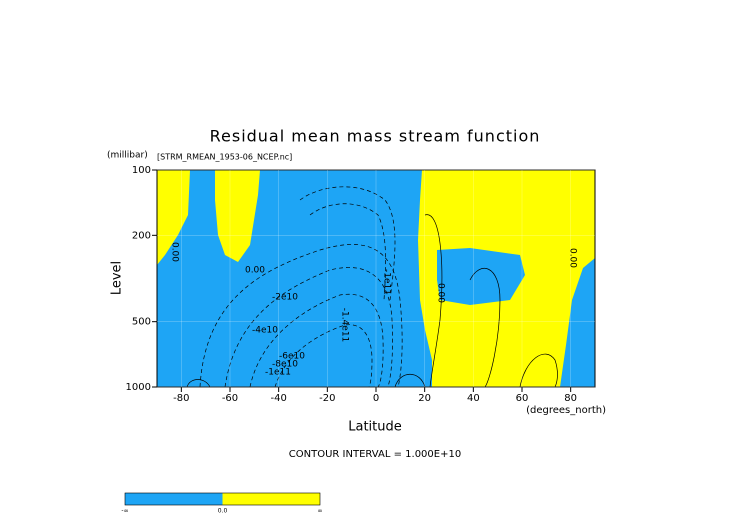  I want to click on colorbar-frame, so click(222, 499).